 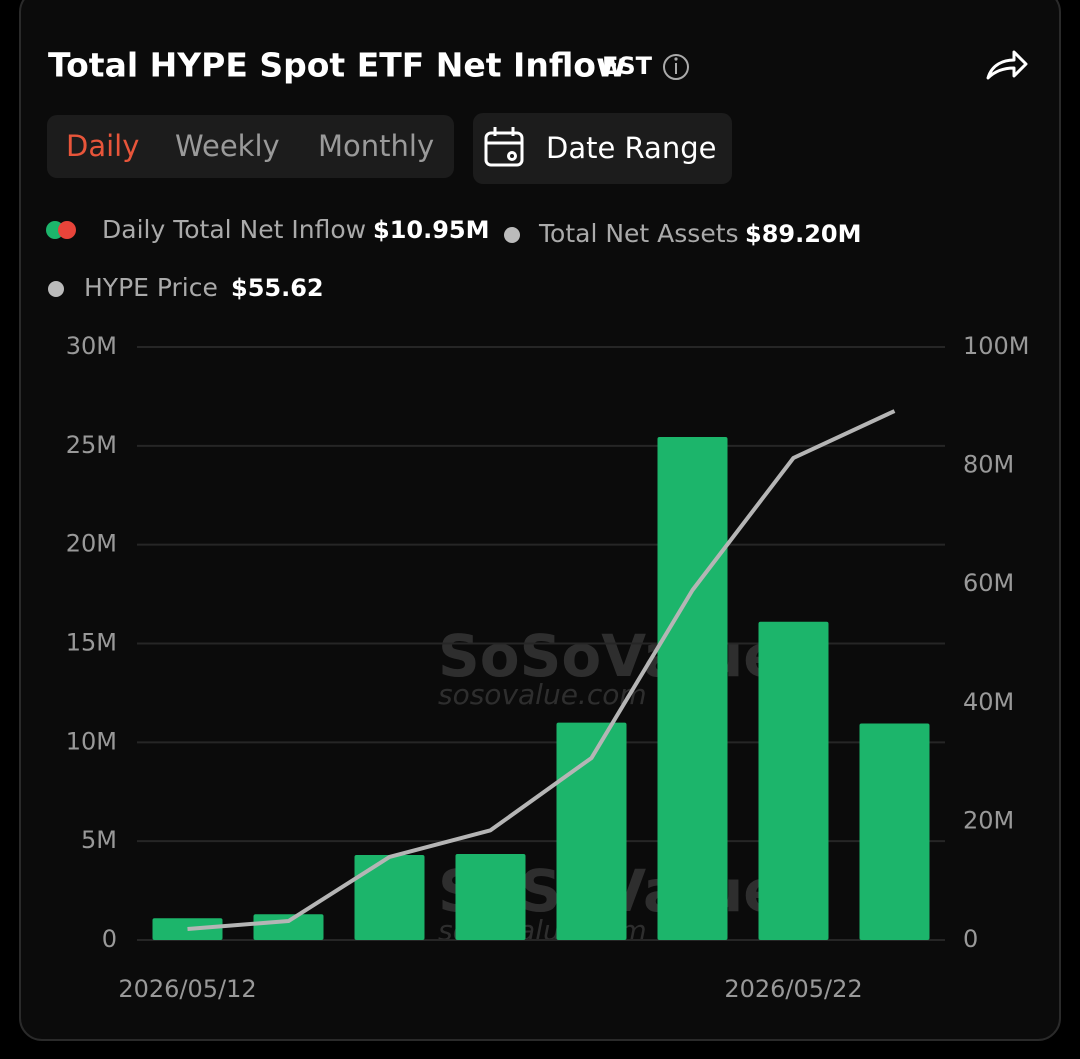 What do you see at coordinates (102, 146) in the screenshot?
I see `tab-daily: Daily` at bounding box center [102, 146].